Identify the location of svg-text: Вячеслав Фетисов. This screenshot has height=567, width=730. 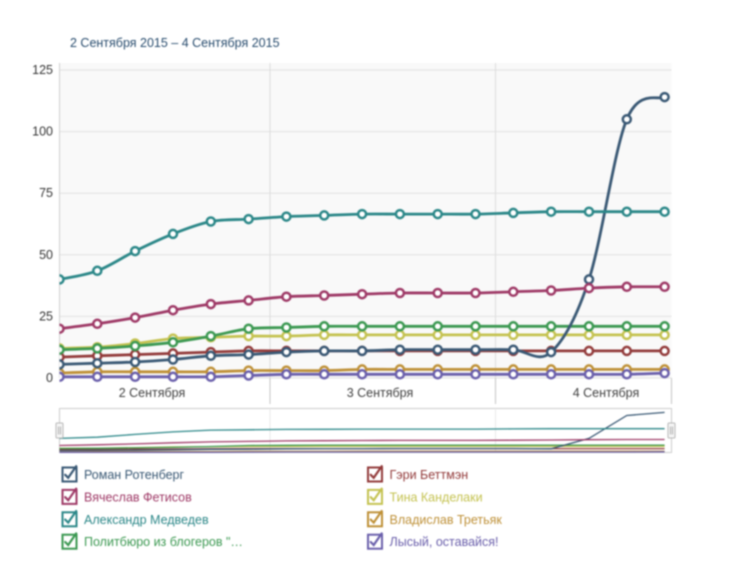
(138, 497).